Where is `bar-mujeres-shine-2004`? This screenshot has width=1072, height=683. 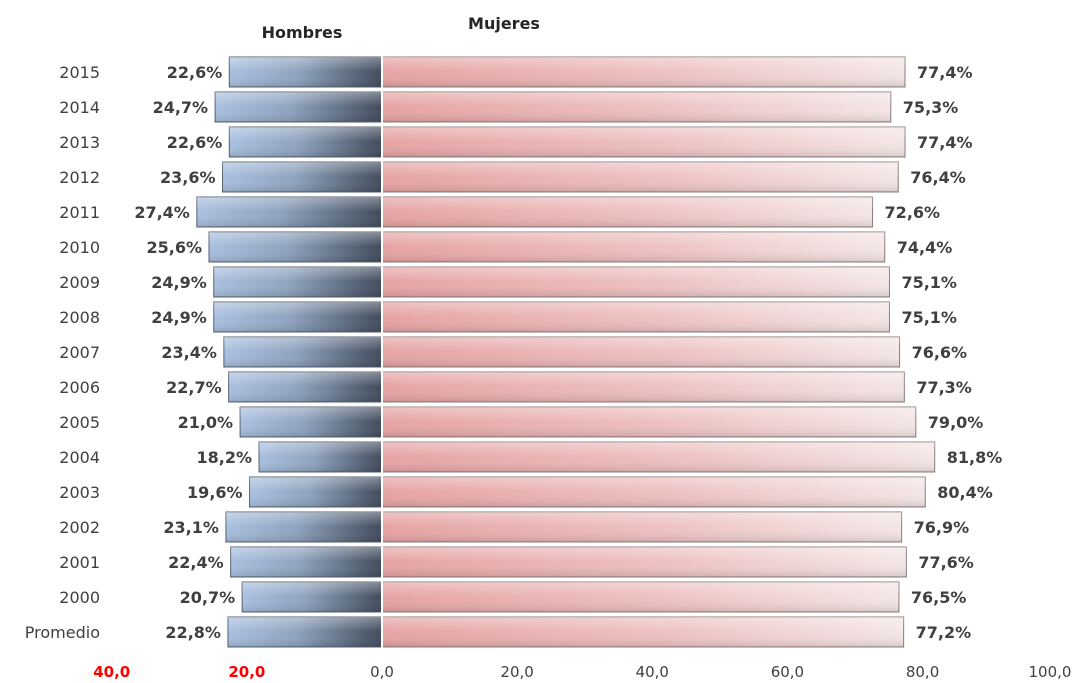 bar-mujeres-shine-2004 is located at coordinates (658, 457).